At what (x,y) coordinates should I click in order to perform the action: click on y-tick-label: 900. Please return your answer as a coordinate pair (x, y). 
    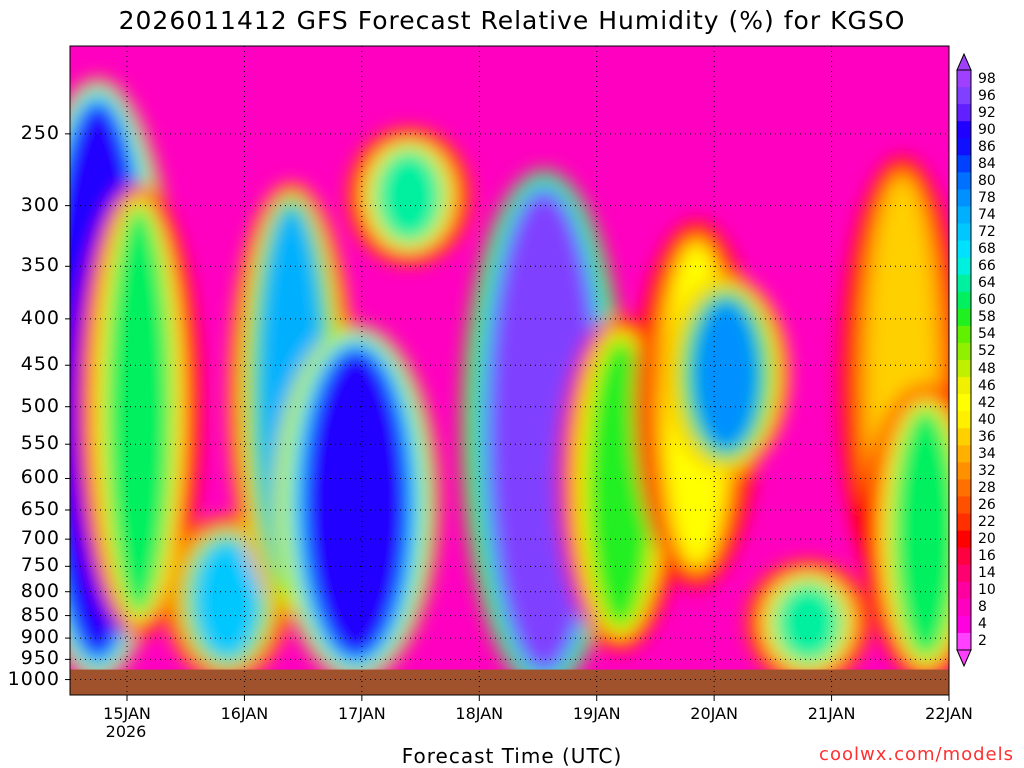
    Looking at the image, I should click on (40, 637).